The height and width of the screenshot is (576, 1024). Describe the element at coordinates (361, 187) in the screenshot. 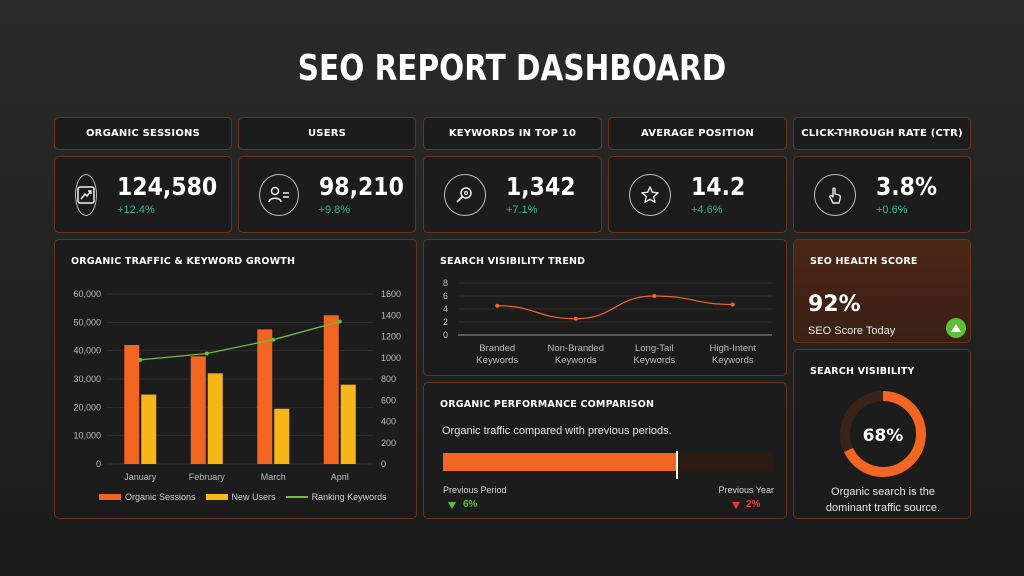

I see `kpi-value: 98,210` at that location.